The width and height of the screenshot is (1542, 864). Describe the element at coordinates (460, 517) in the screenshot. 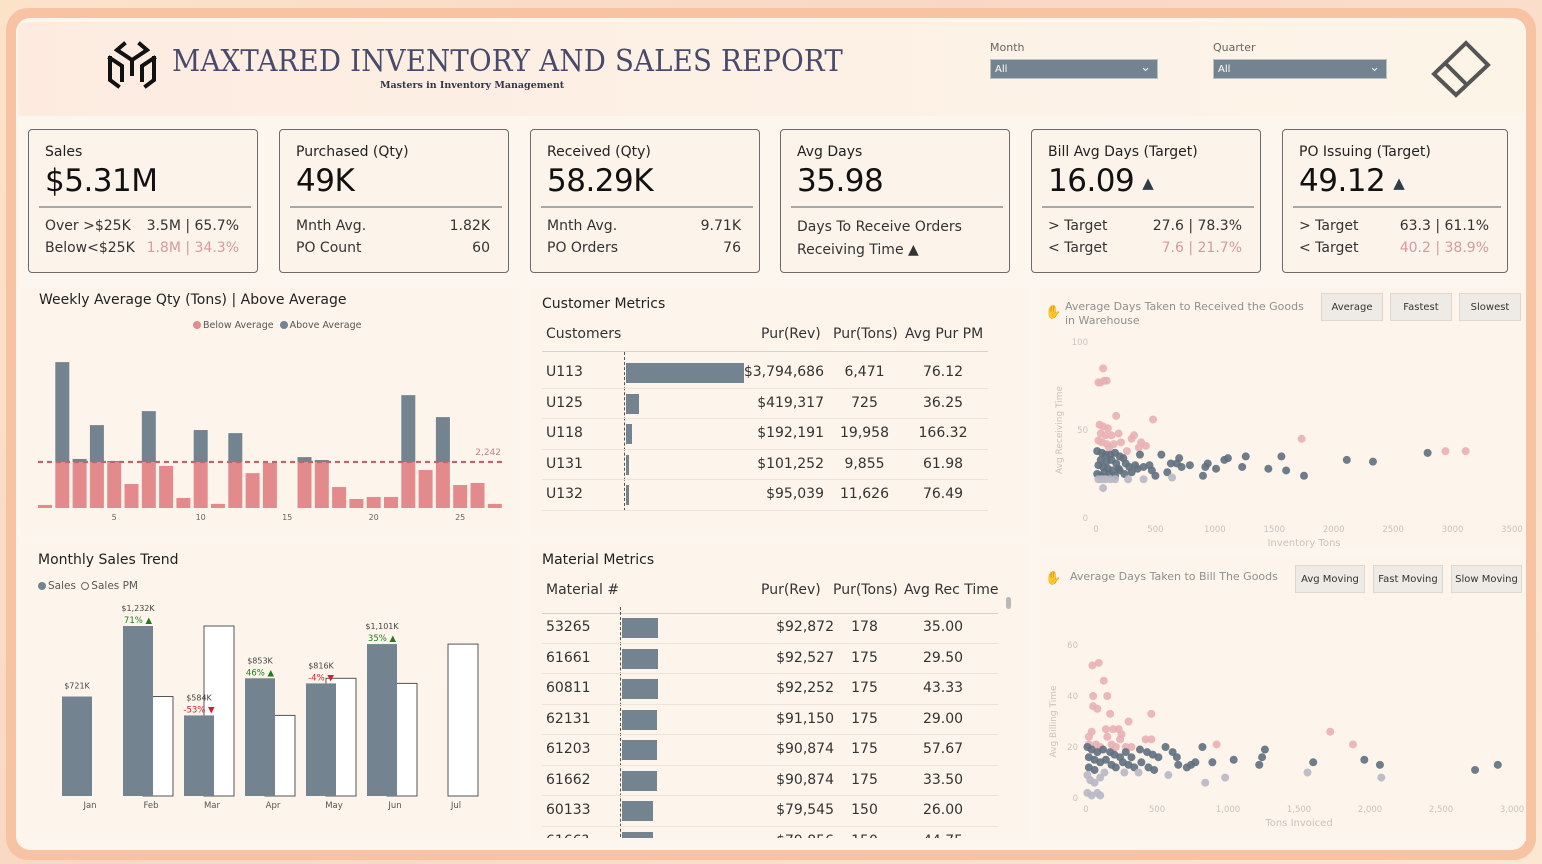

I see `x-tick-label: 25` at that location.